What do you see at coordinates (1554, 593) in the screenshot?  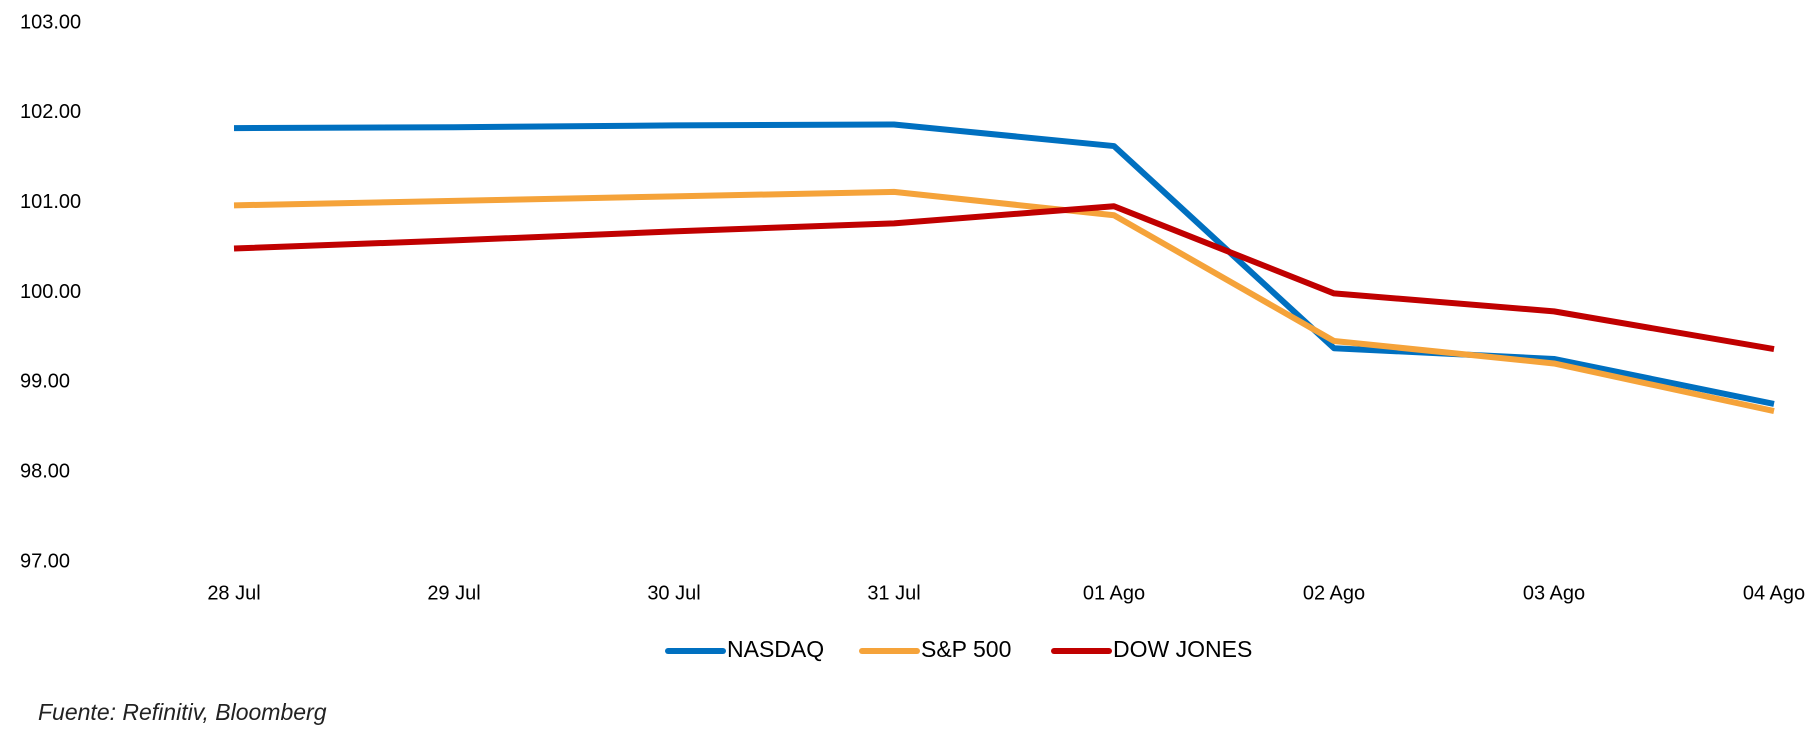 I see `x-tick-label: 03 Ago` at bounding box center [1554, 593].